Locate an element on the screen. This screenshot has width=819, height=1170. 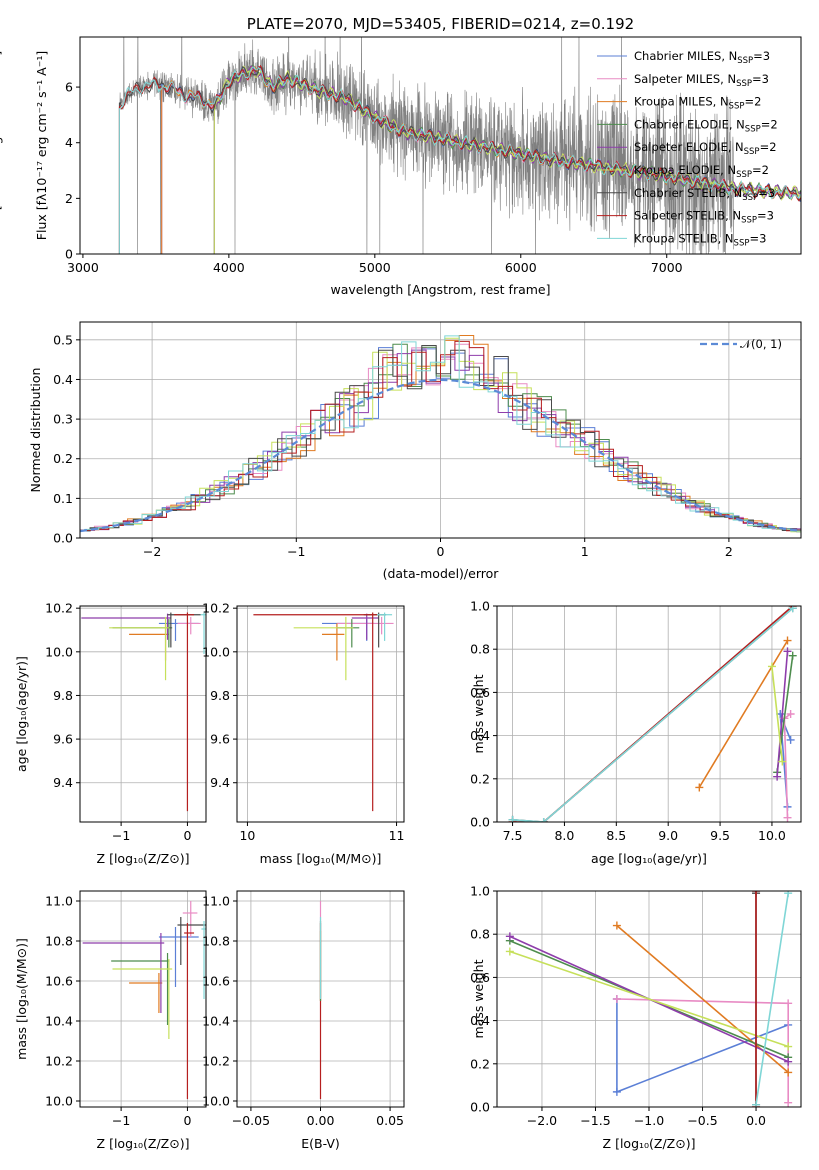
legend-label: Chabrier MILES, N is located at coordinates (685, 56).